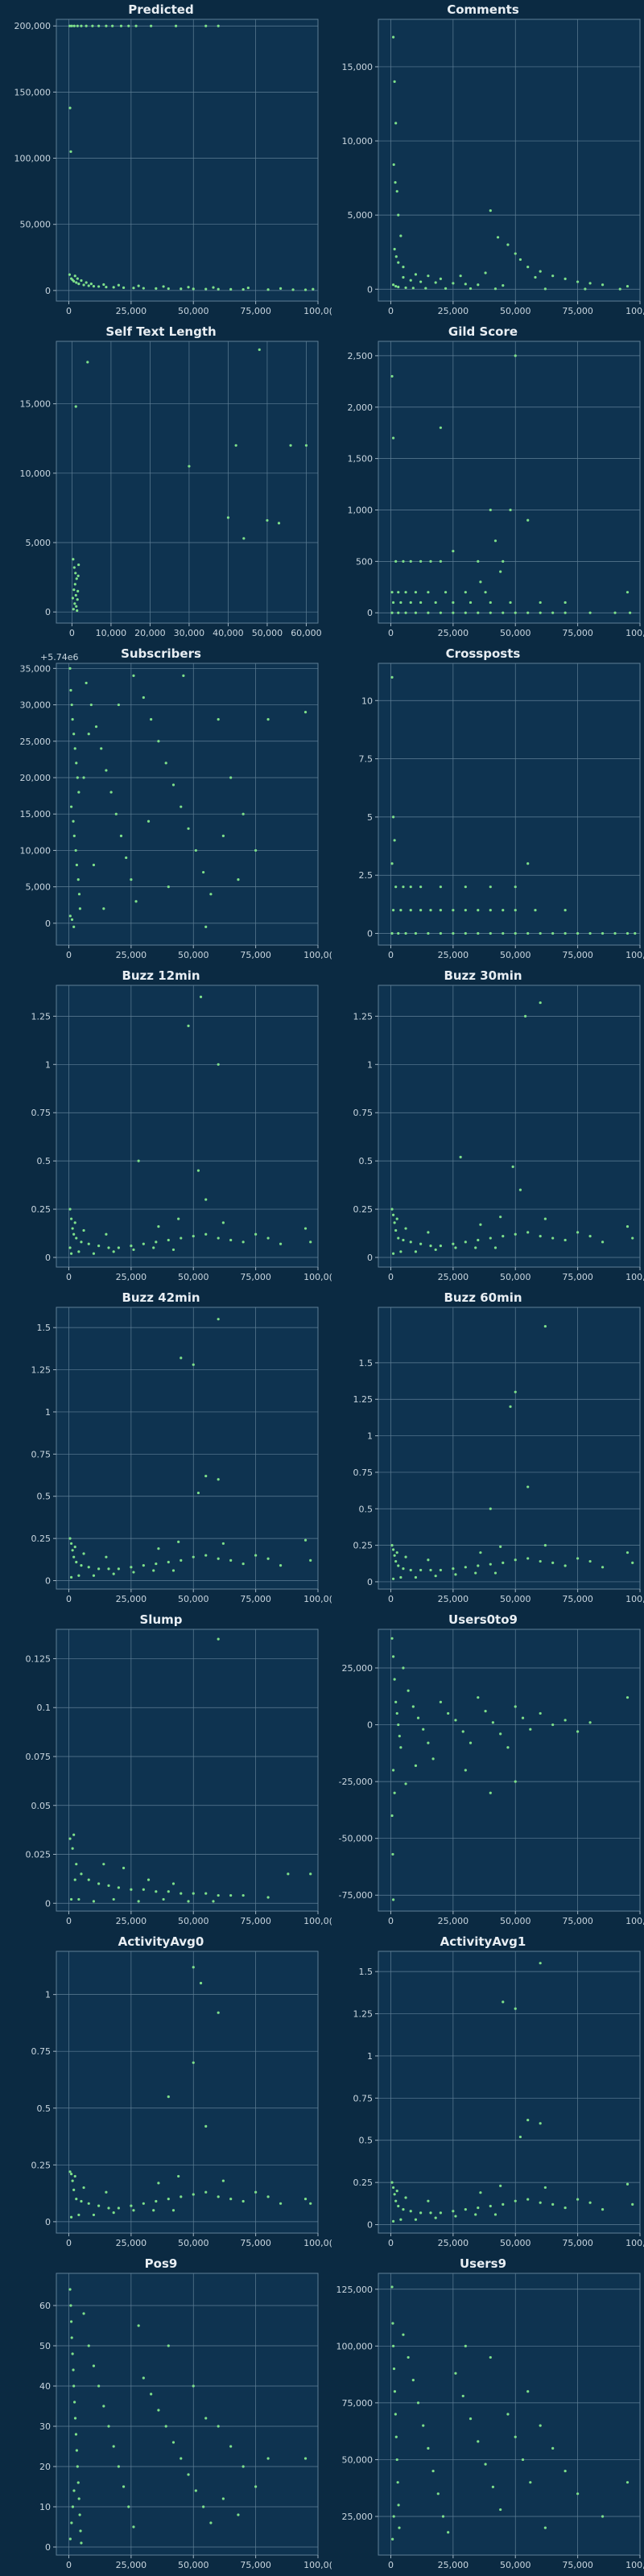 This screenshot has height=2576, width=644. What do you see at coordinates (161, 975) in the screenshot?
I see `chart-title: Buzz 12min` at bounding box center [161, 975].